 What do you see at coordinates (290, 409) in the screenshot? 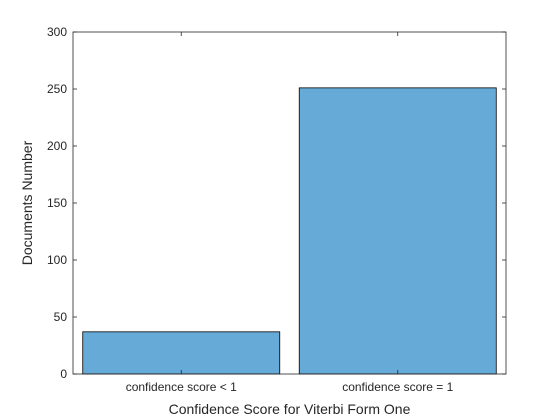
I see `x-axis-label: Confidence Score for Viterbi Form One` at bounding box center [290, 409].